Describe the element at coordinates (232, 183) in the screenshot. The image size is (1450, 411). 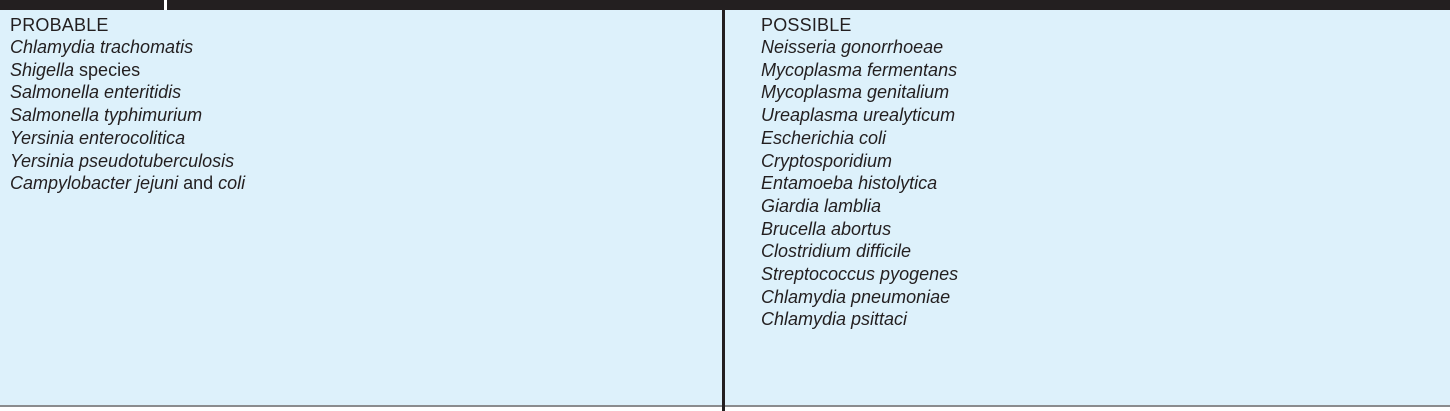
I see `organism-name-text: coli` at that location.